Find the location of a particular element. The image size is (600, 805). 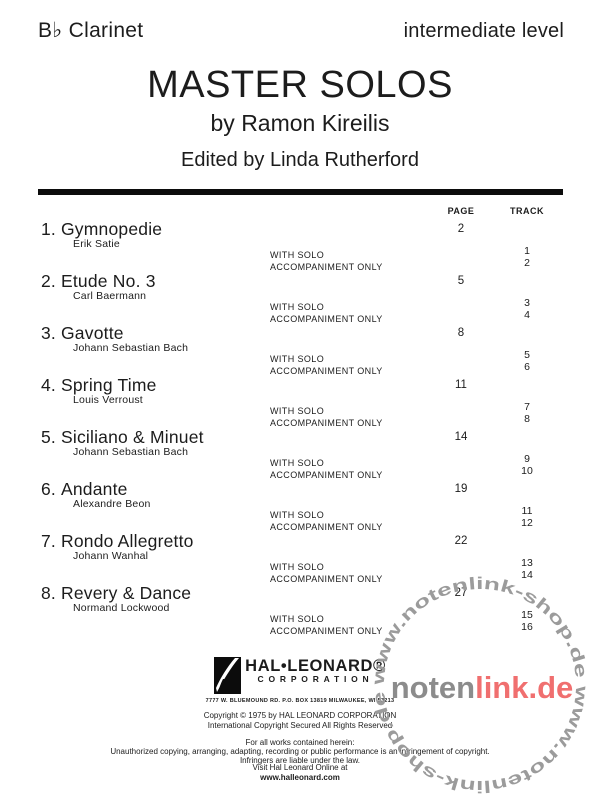

column-header-page: PAGE is located at coordinates (461, 211).